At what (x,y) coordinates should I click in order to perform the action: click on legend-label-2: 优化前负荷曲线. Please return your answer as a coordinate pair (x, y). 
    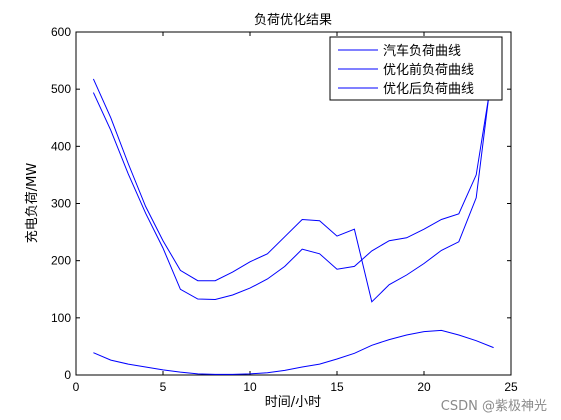
    Looking at the image, I should click on (428, 70).